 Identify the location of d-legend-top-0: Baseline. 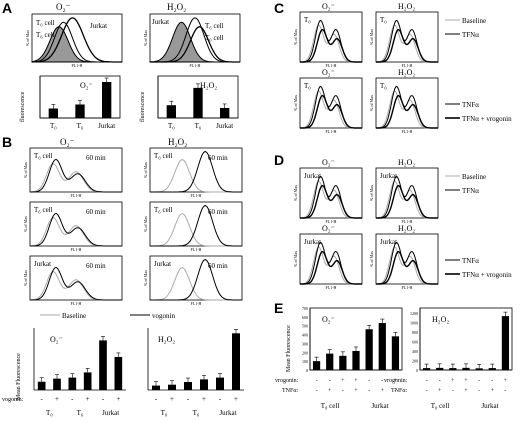
(474, 177).